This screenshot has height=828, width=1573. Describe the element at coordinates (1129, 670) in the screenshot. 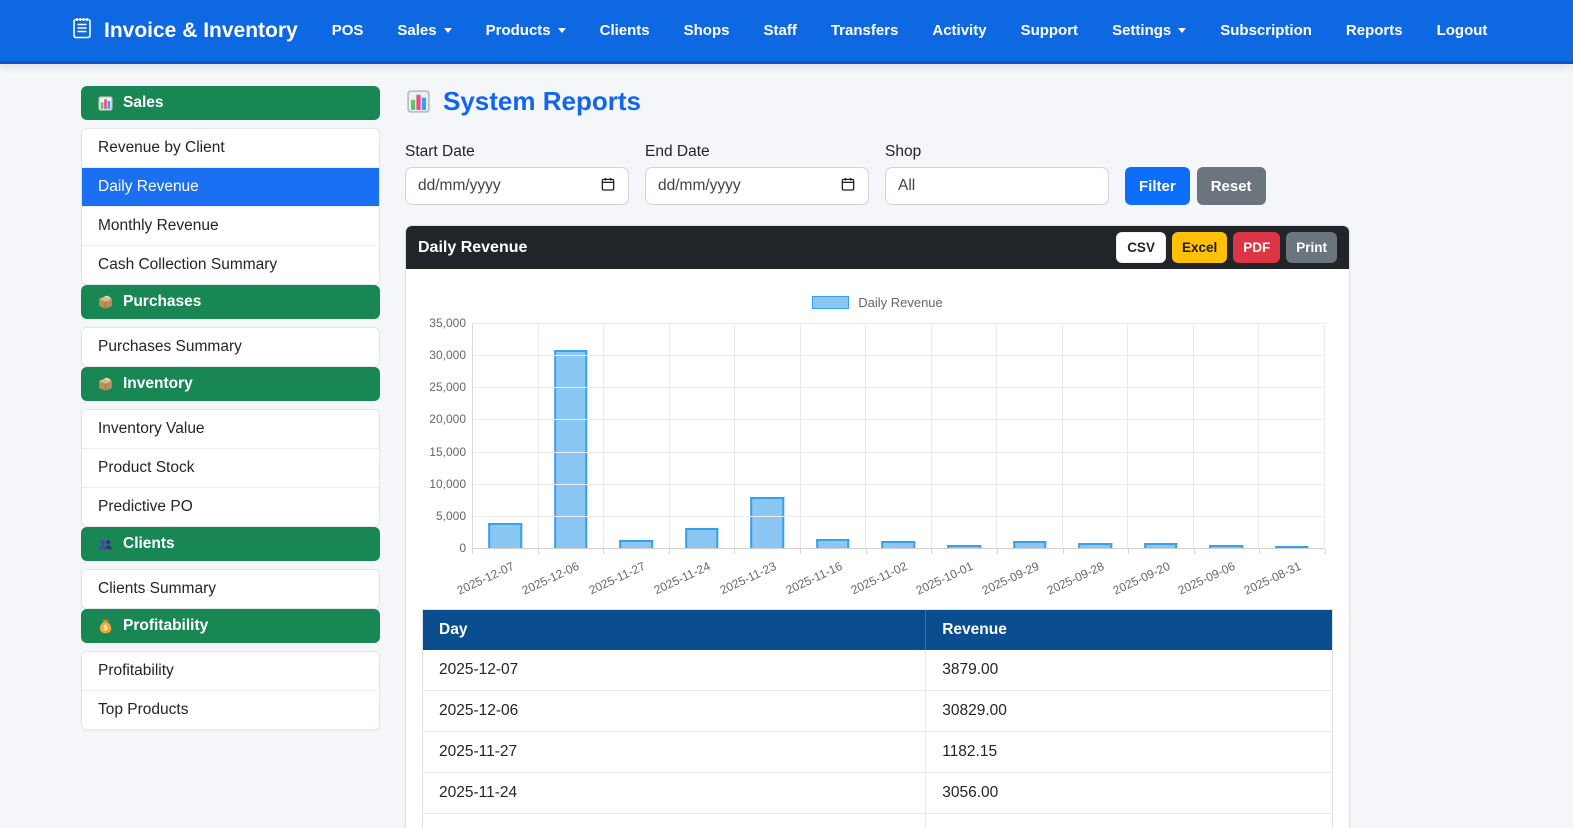

I see `cell-revenue: 3879.00` at that location.